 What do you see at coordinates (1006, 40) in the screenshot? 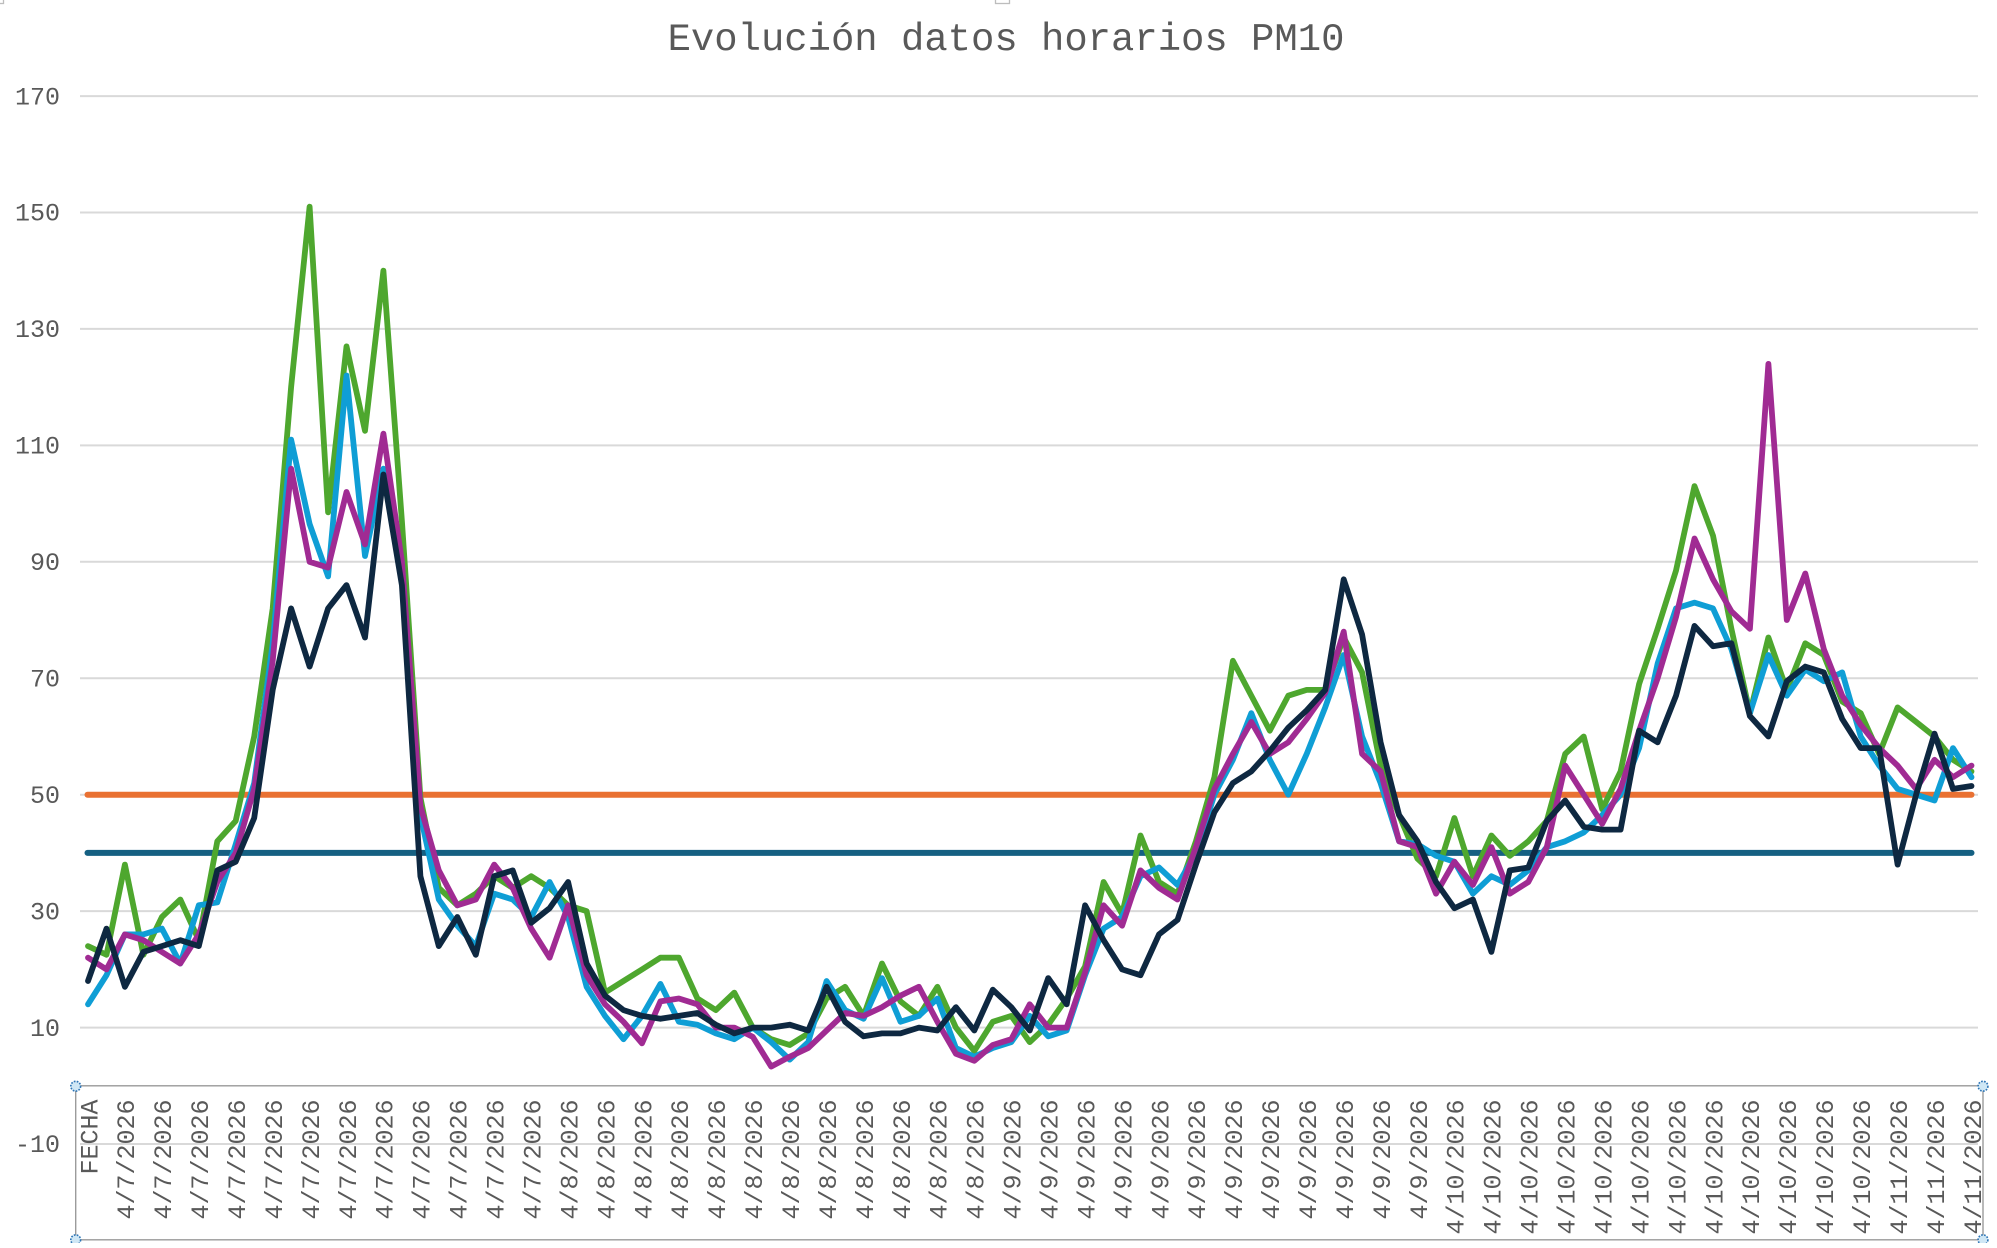
I see `svg-text: Evolución datos horarios PM10` at bounding box center [1006, 40].